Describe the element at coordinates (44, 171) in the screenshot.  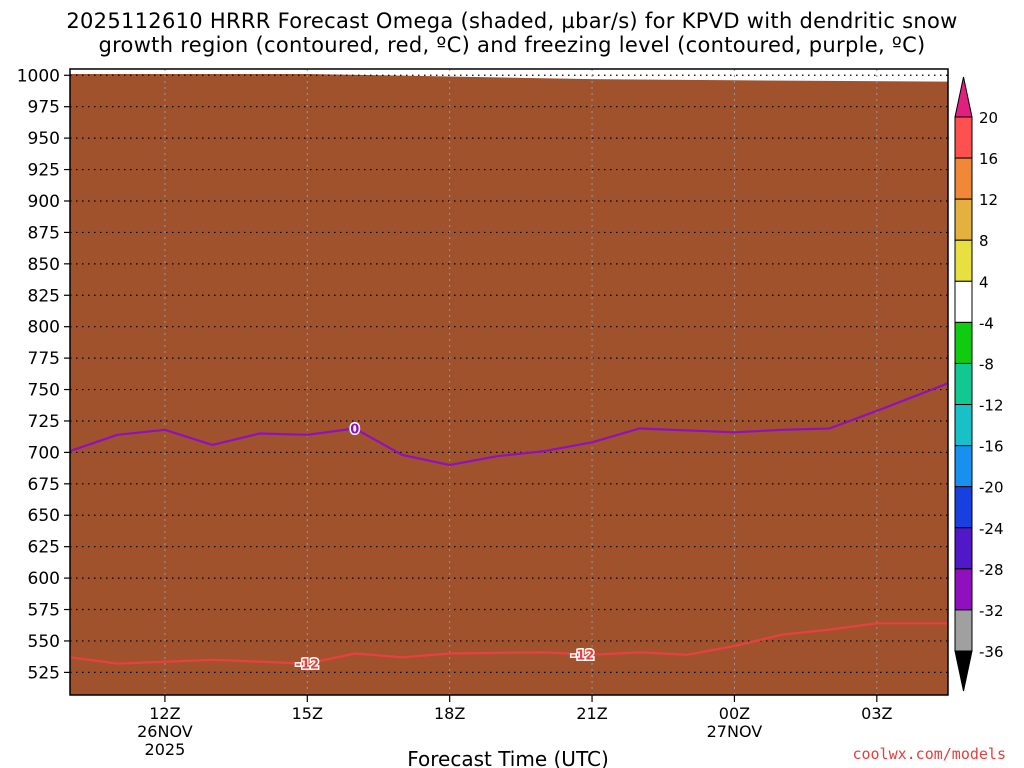
I see `y-tick-label-925: 925` at that location.